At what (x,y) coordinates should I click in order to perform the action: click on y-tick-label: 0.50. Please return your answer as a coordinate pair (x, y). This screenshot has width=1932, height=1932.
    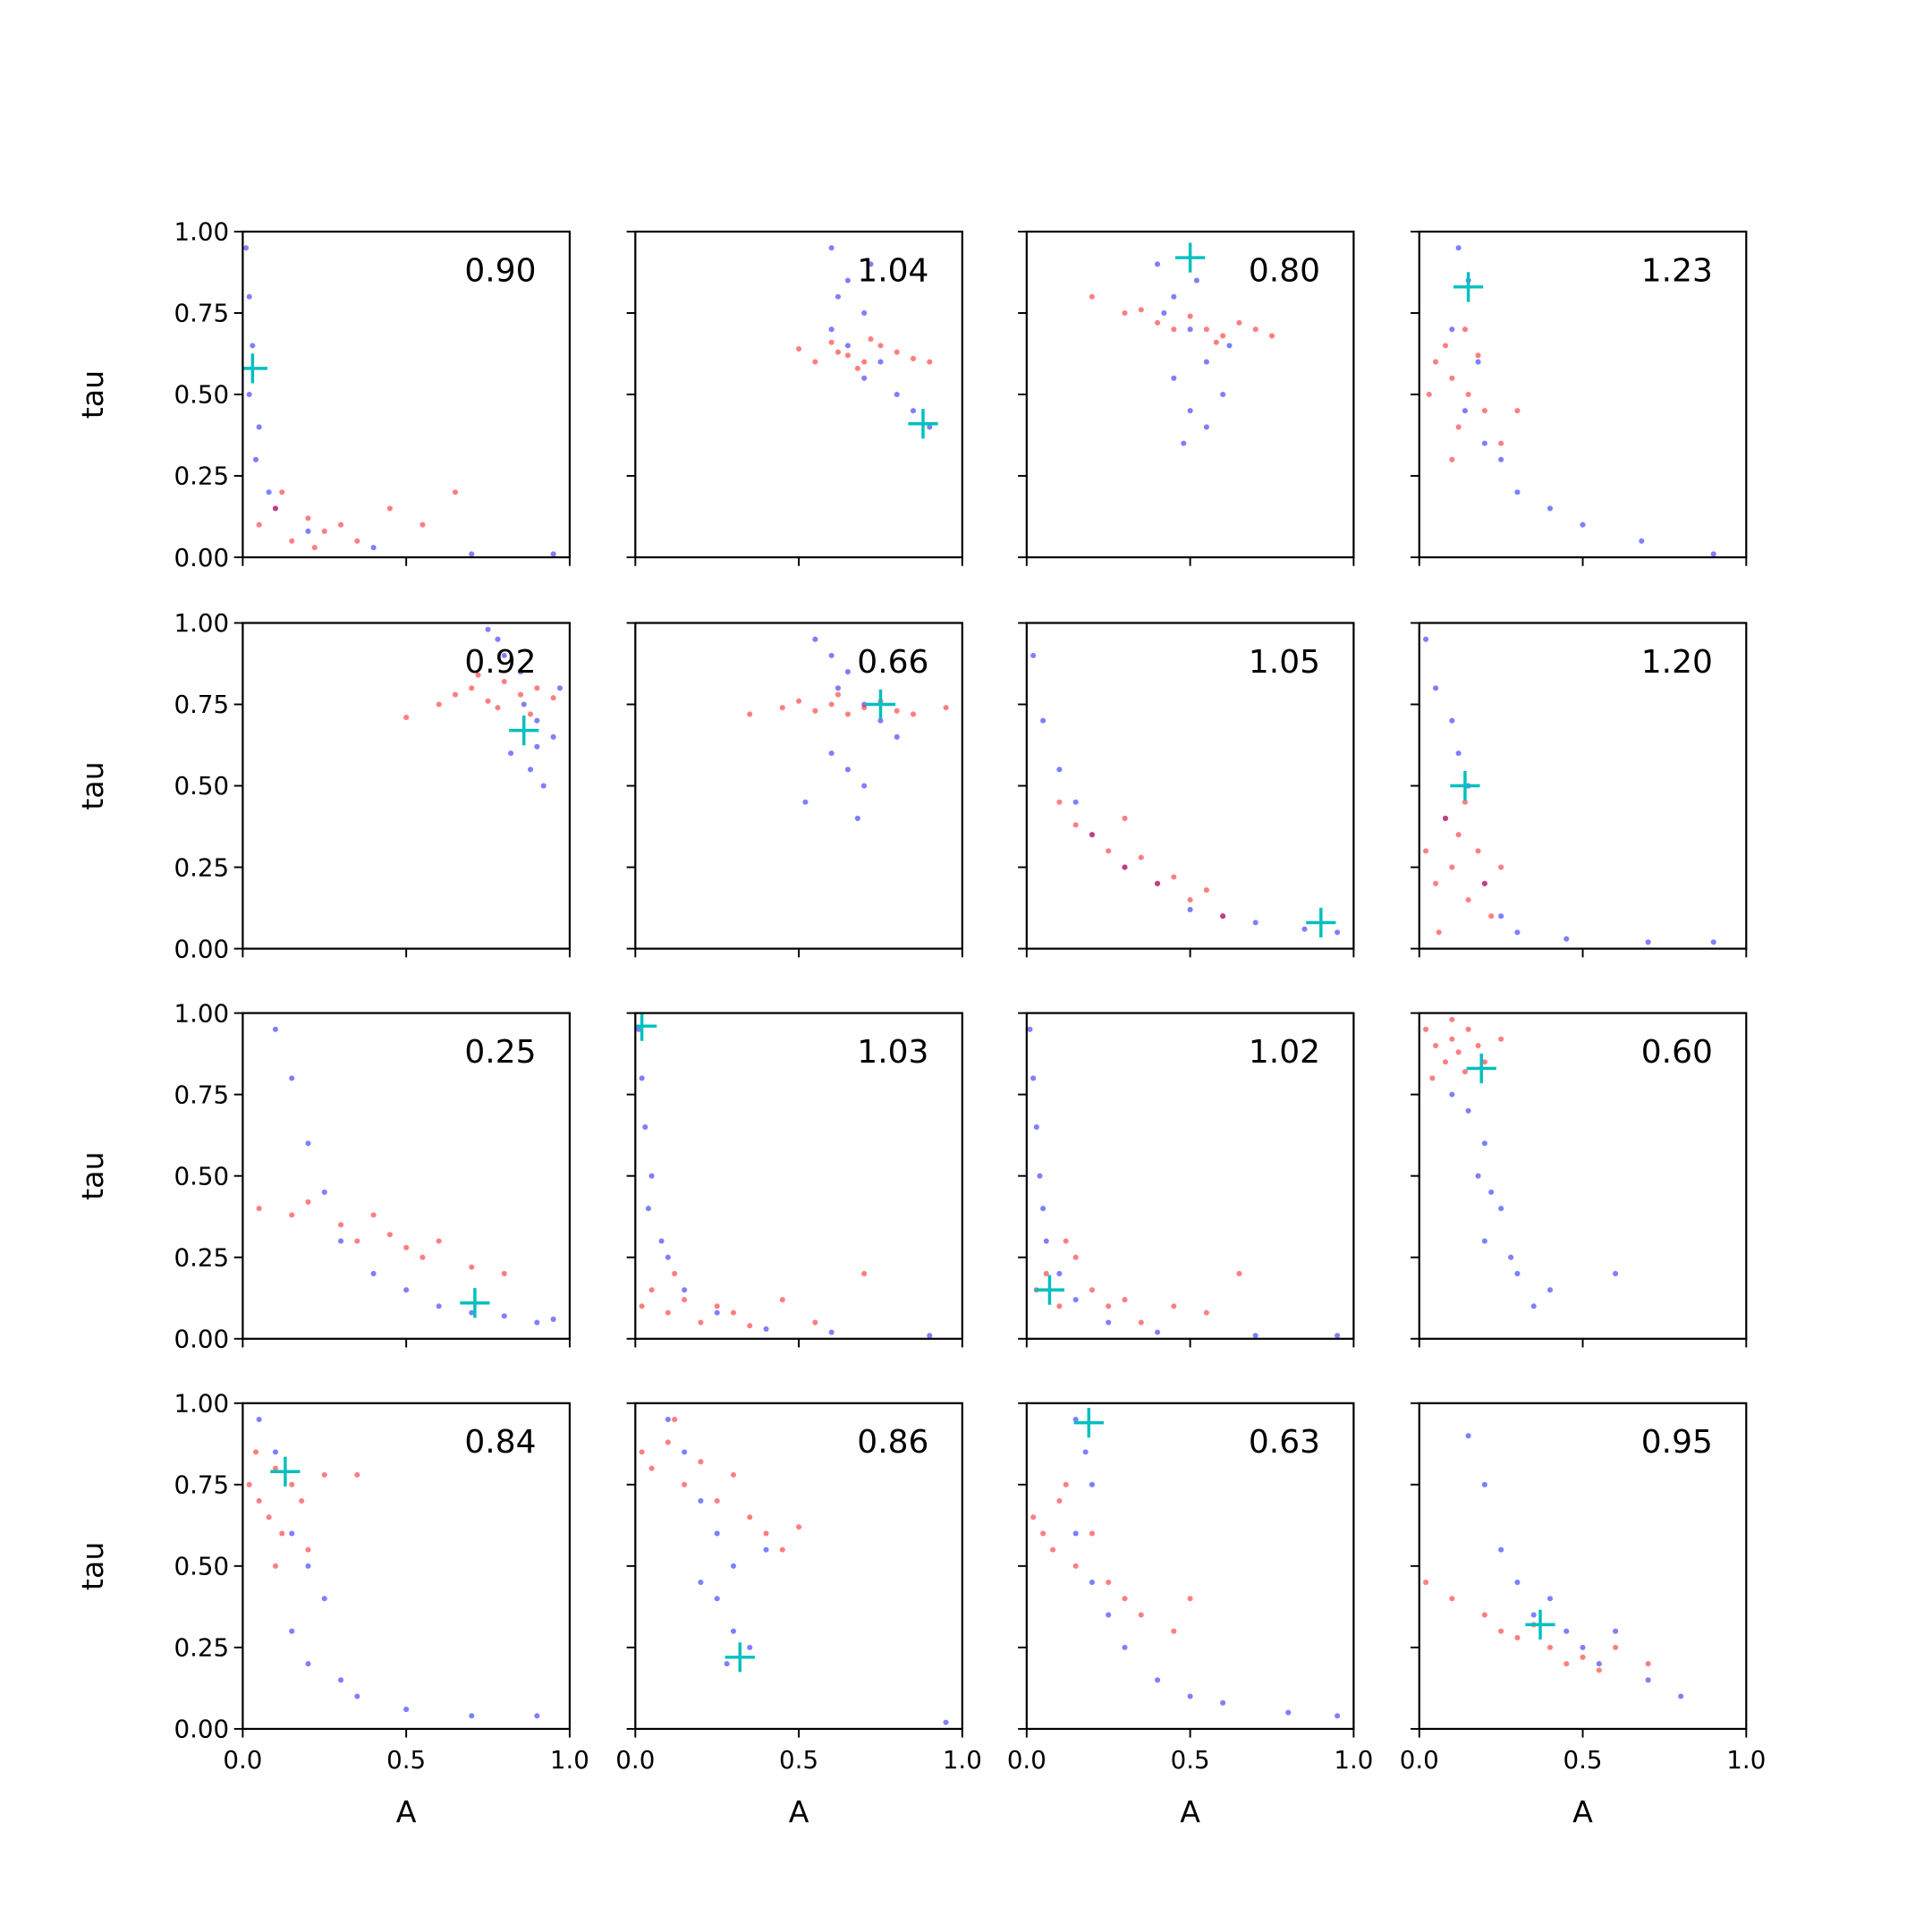
    Looking at the image, I should click on (201, 1566).